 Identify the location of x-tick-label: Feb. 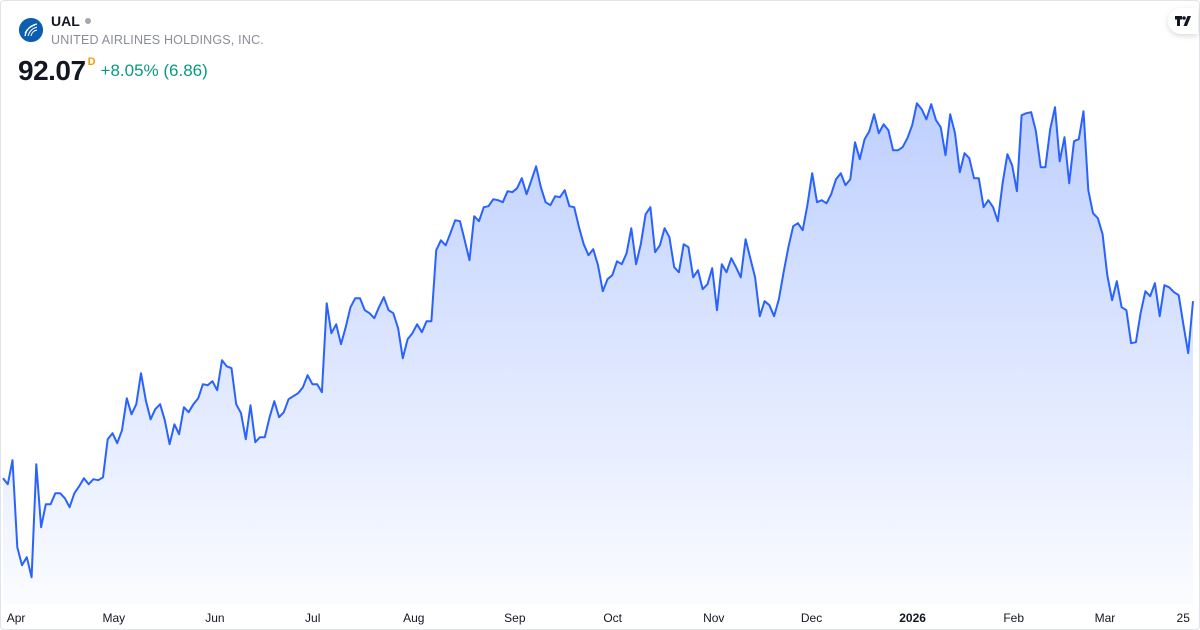
(1013, 618).